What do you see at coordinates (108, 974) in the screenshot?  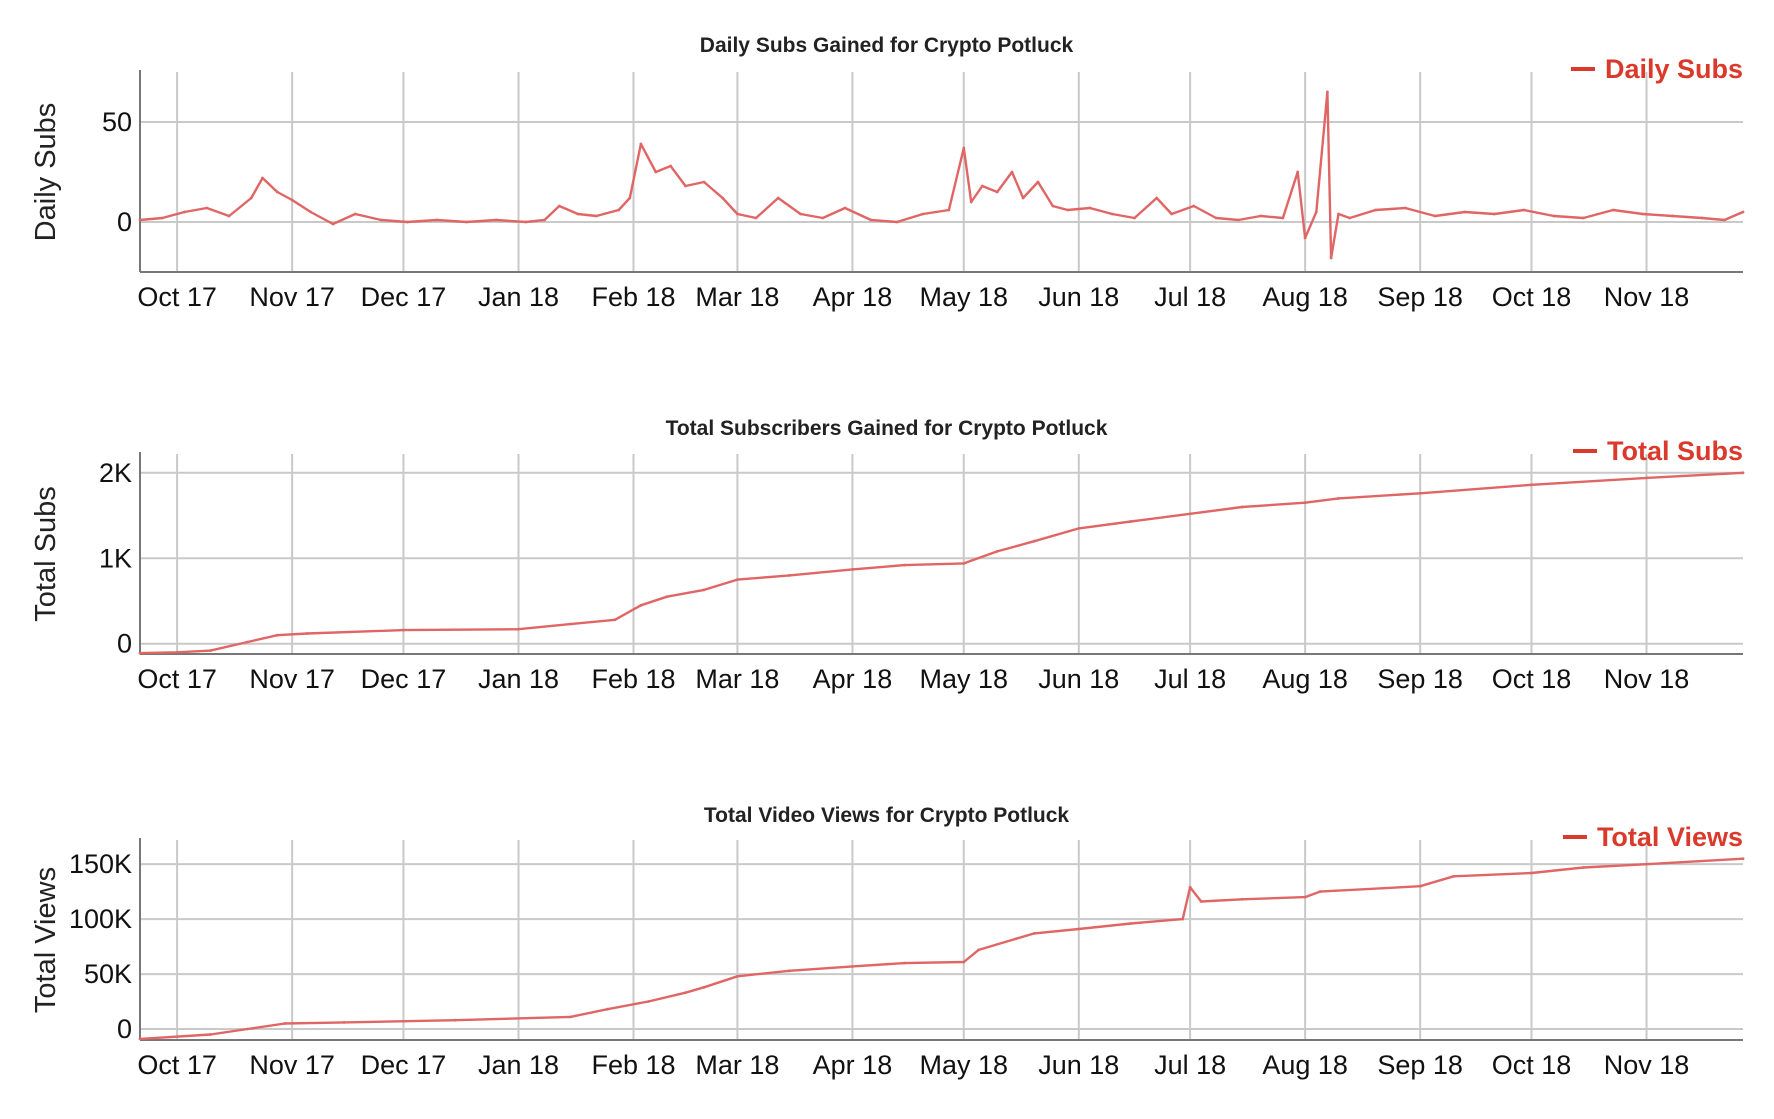 I see `y-tick-label: 50K` at bounding box center [108, 974].